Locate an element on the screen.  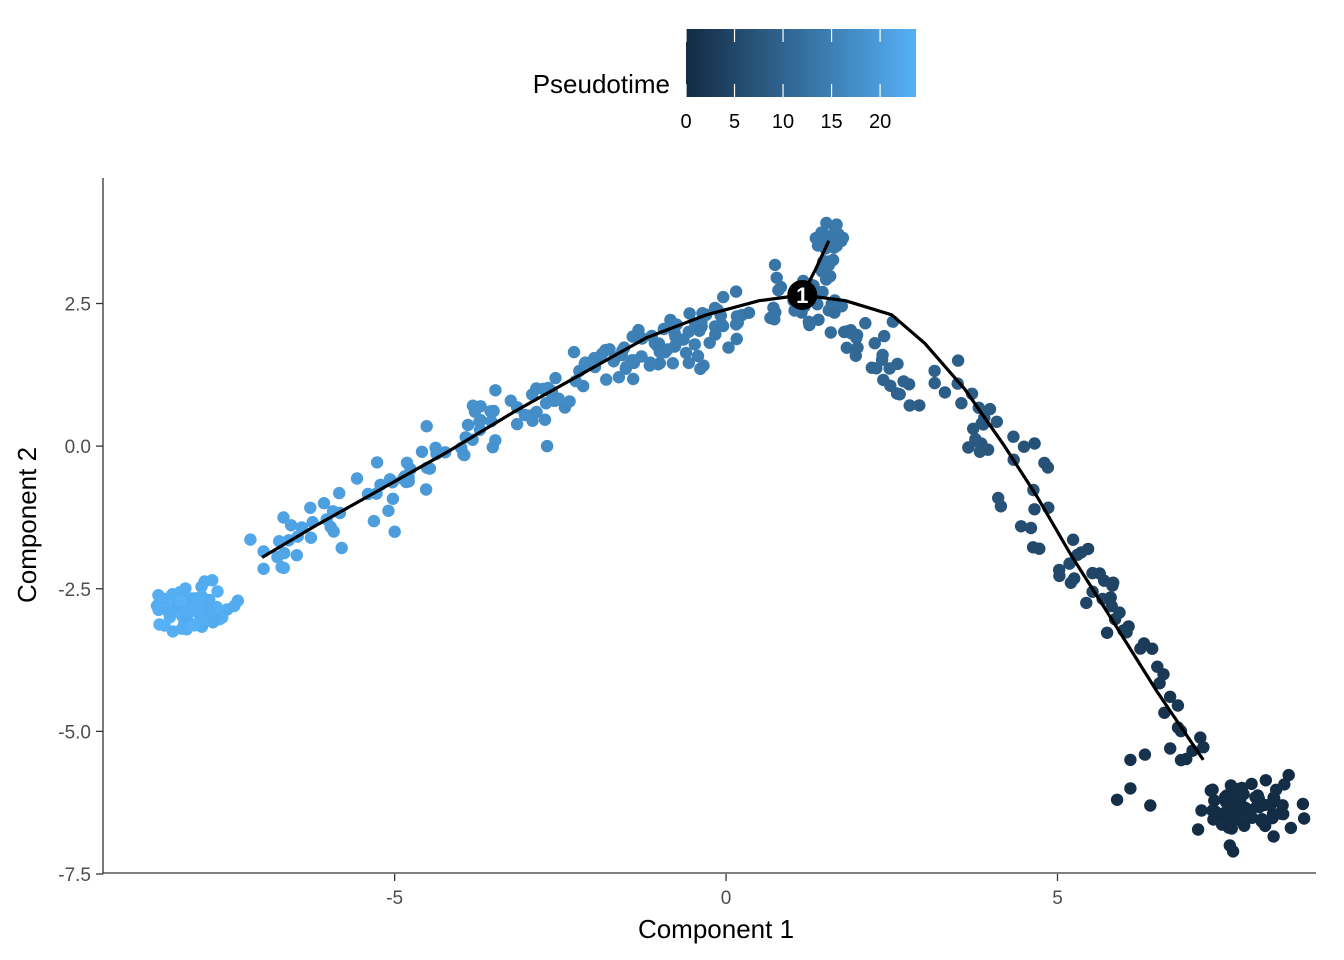
x-tick-label: -5 is located at coordinates (394, 898).